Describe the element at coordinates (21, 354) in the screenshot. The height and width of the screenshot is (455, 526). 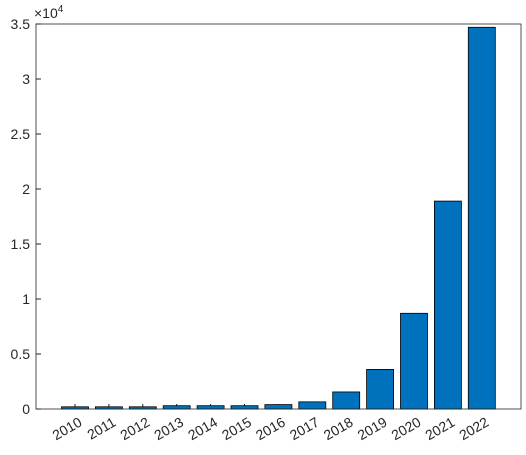
I see `y-tick-label: 0.5` at that location.